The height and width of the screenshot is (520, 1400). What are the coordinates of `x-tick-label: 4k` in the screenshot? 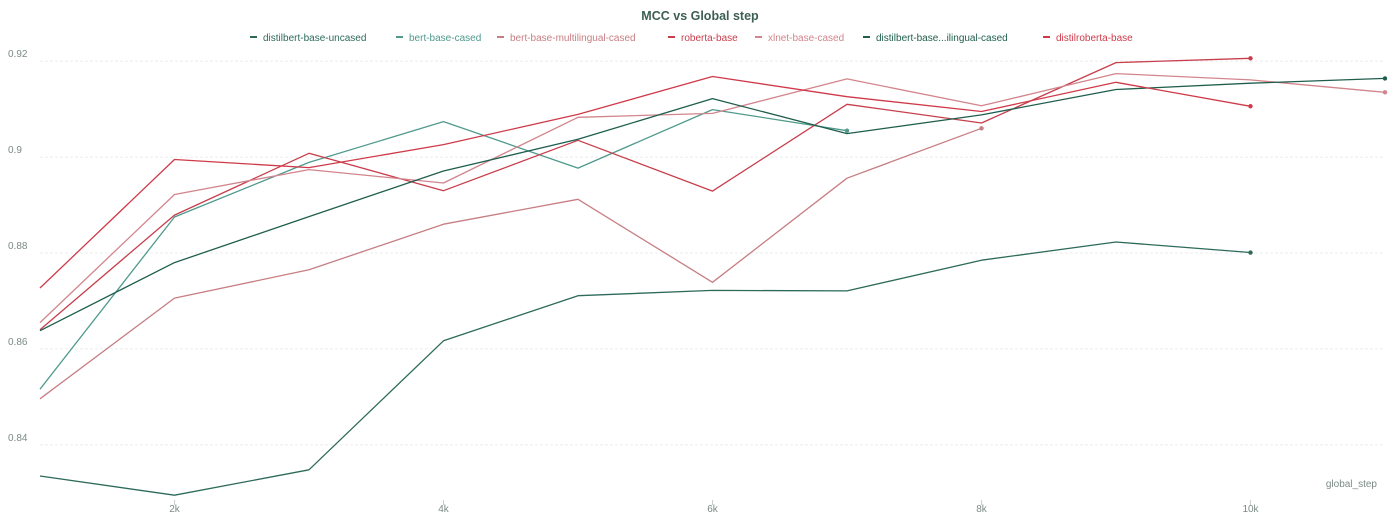 It's located at (444, 509).